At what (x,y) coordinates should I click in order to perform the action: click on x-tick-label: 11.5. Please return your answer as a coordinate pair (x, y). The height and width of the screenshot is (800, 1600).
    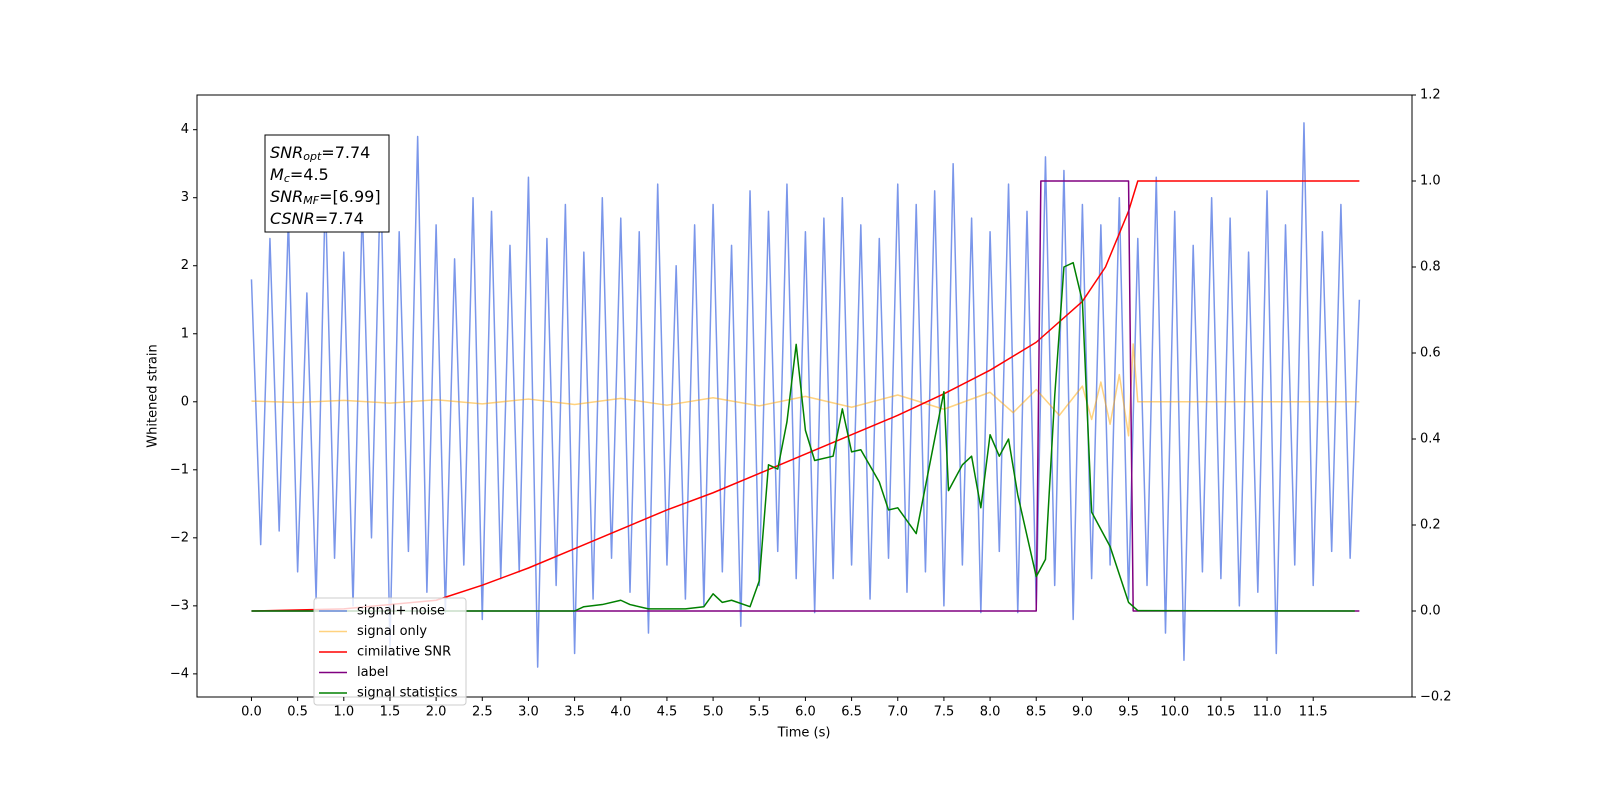
    Looking at the image, I should click on (1313, 712).